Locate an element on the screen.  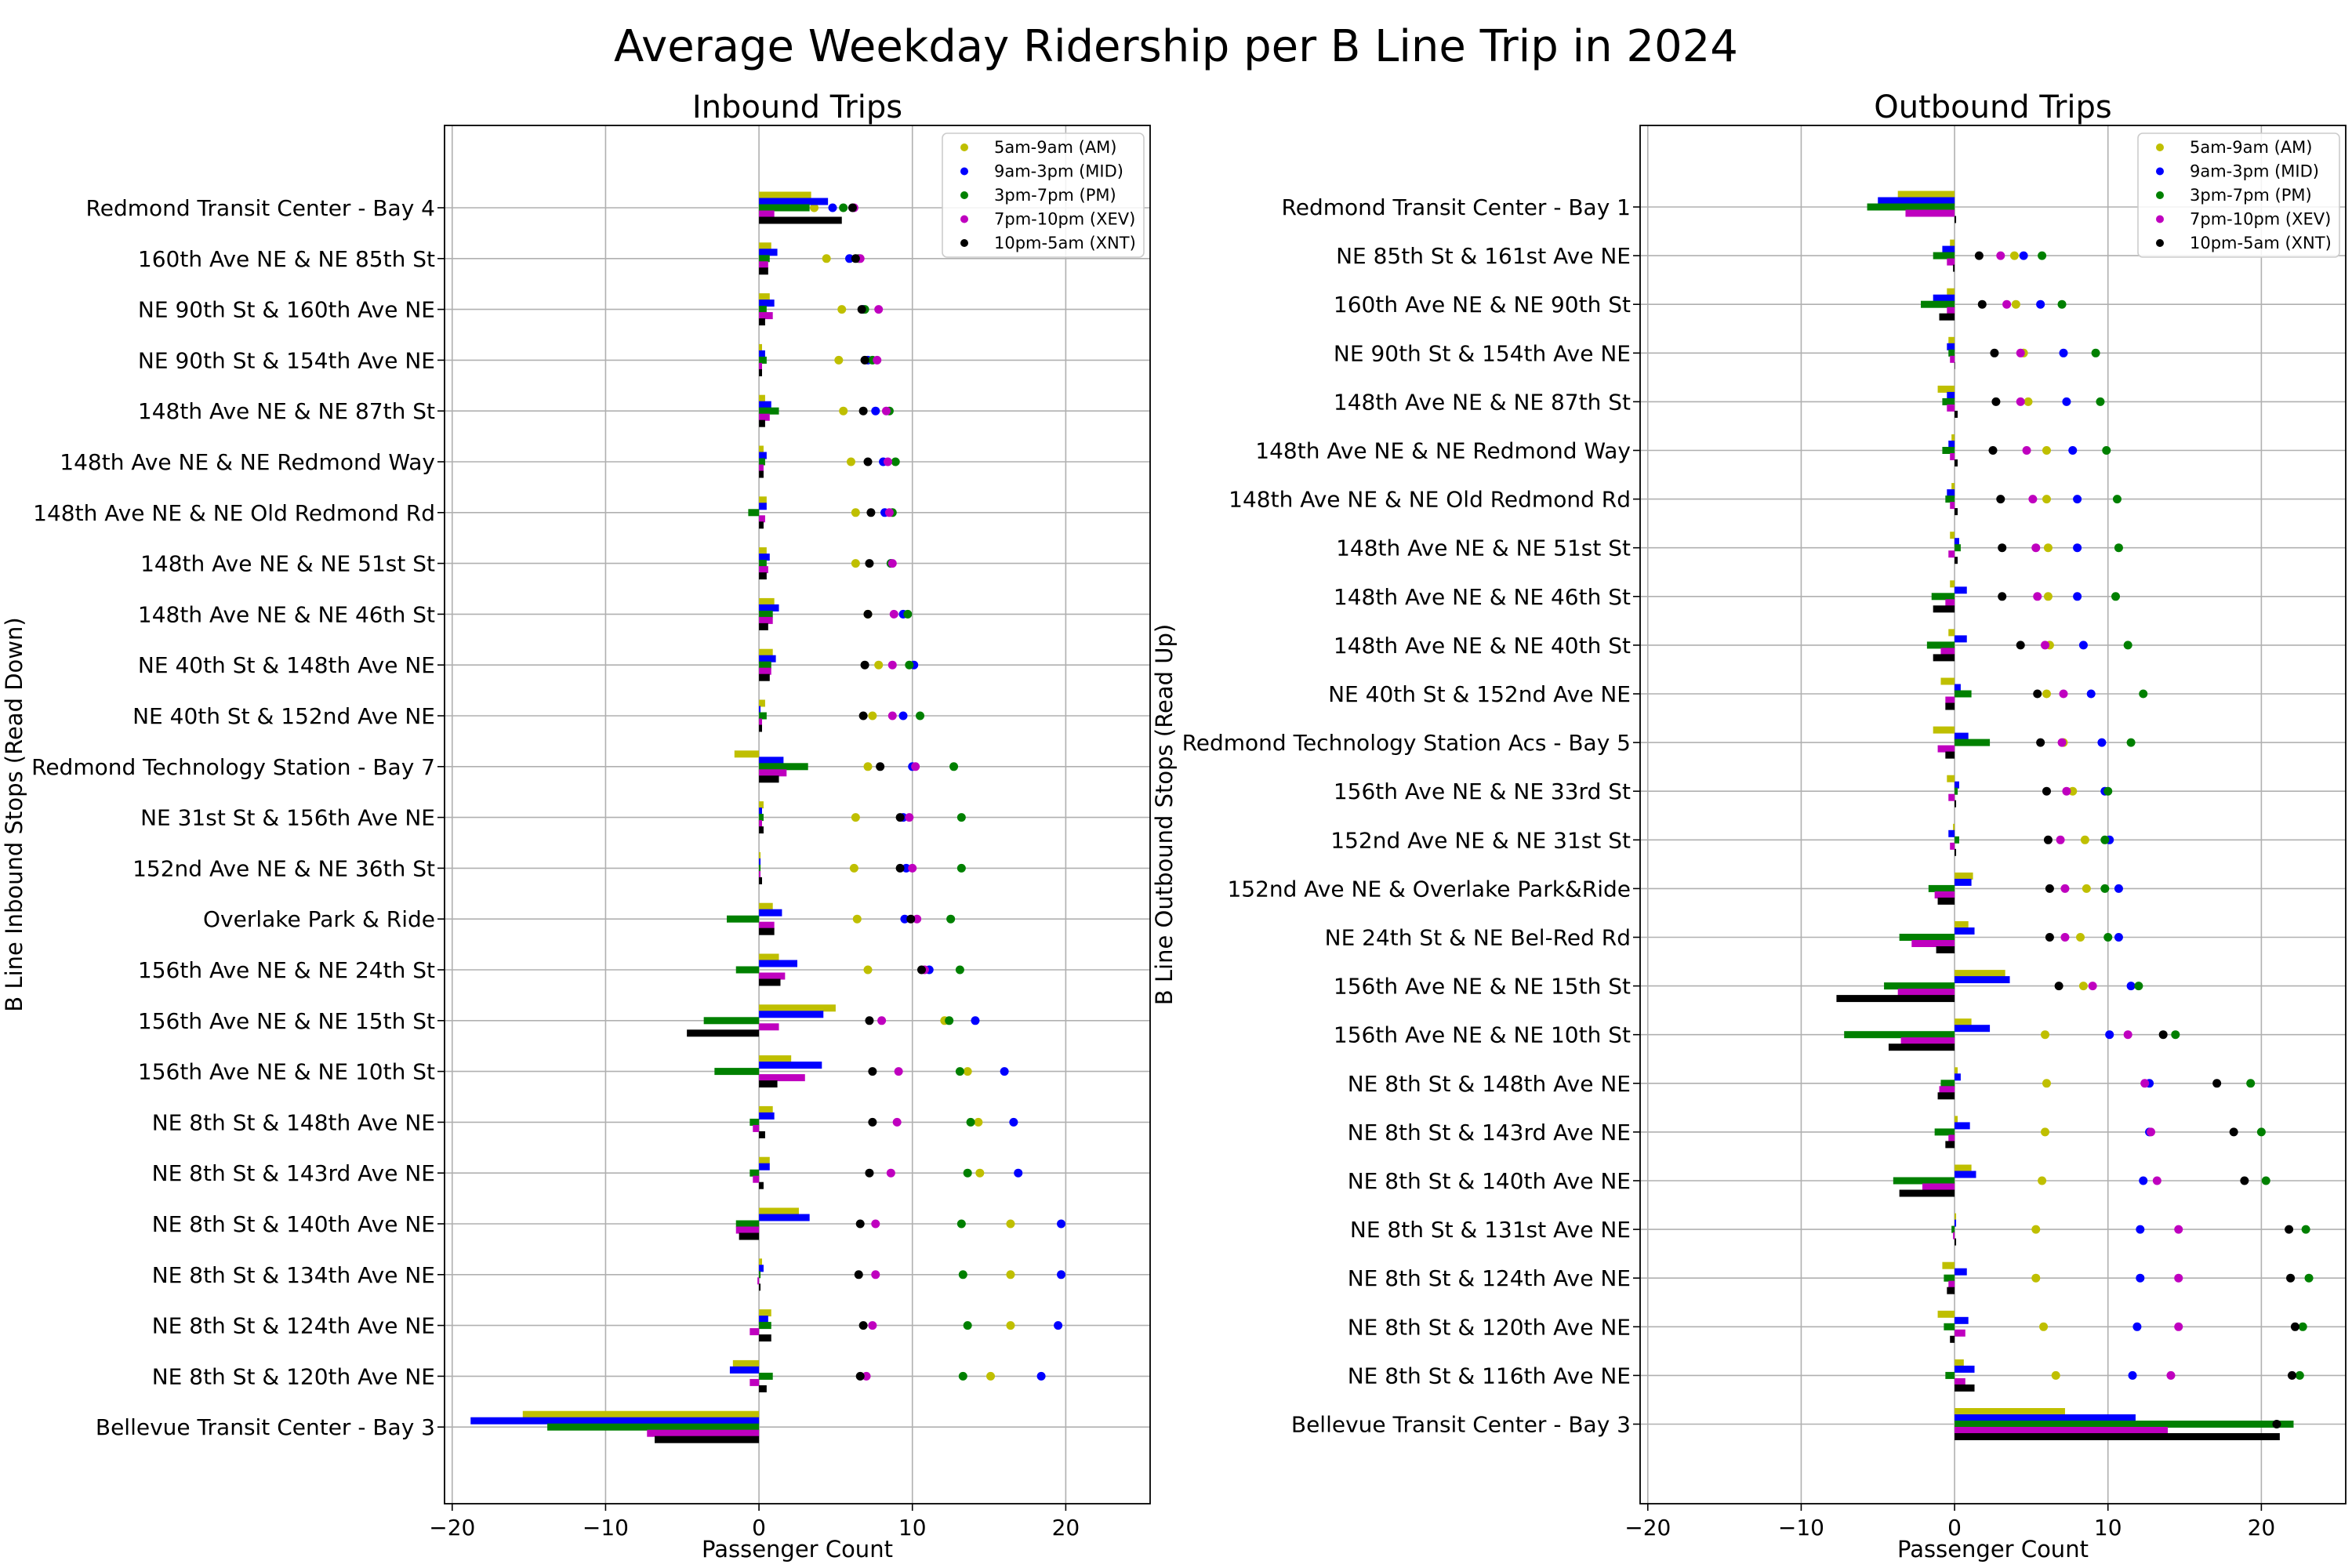
inbound-stop-label: 148th Ave NE & NE 51st St is located at coordinates (287, 564).